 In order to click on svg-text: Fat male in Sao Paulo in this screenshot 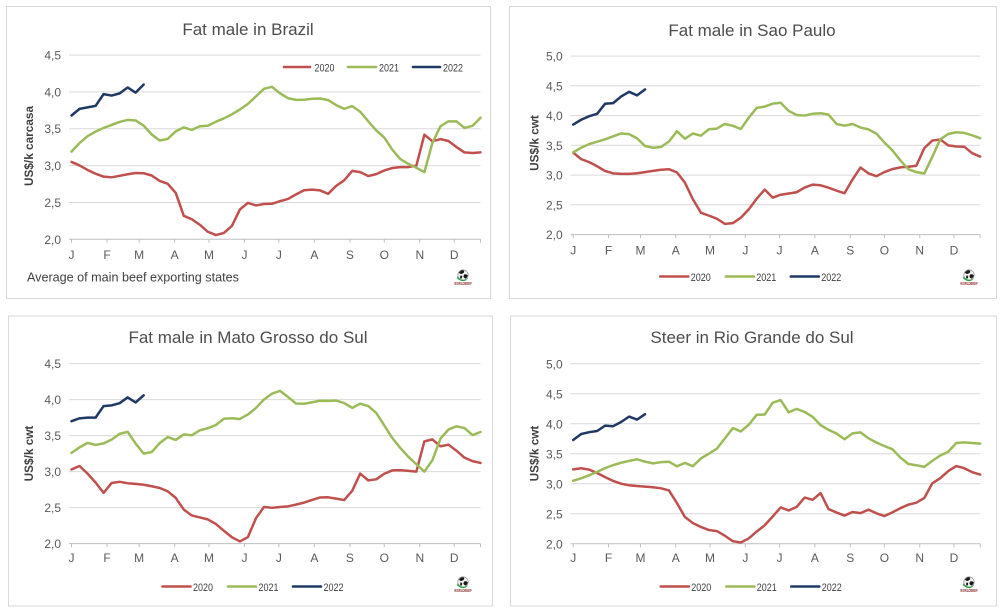, I will do `click(751, 30)`.